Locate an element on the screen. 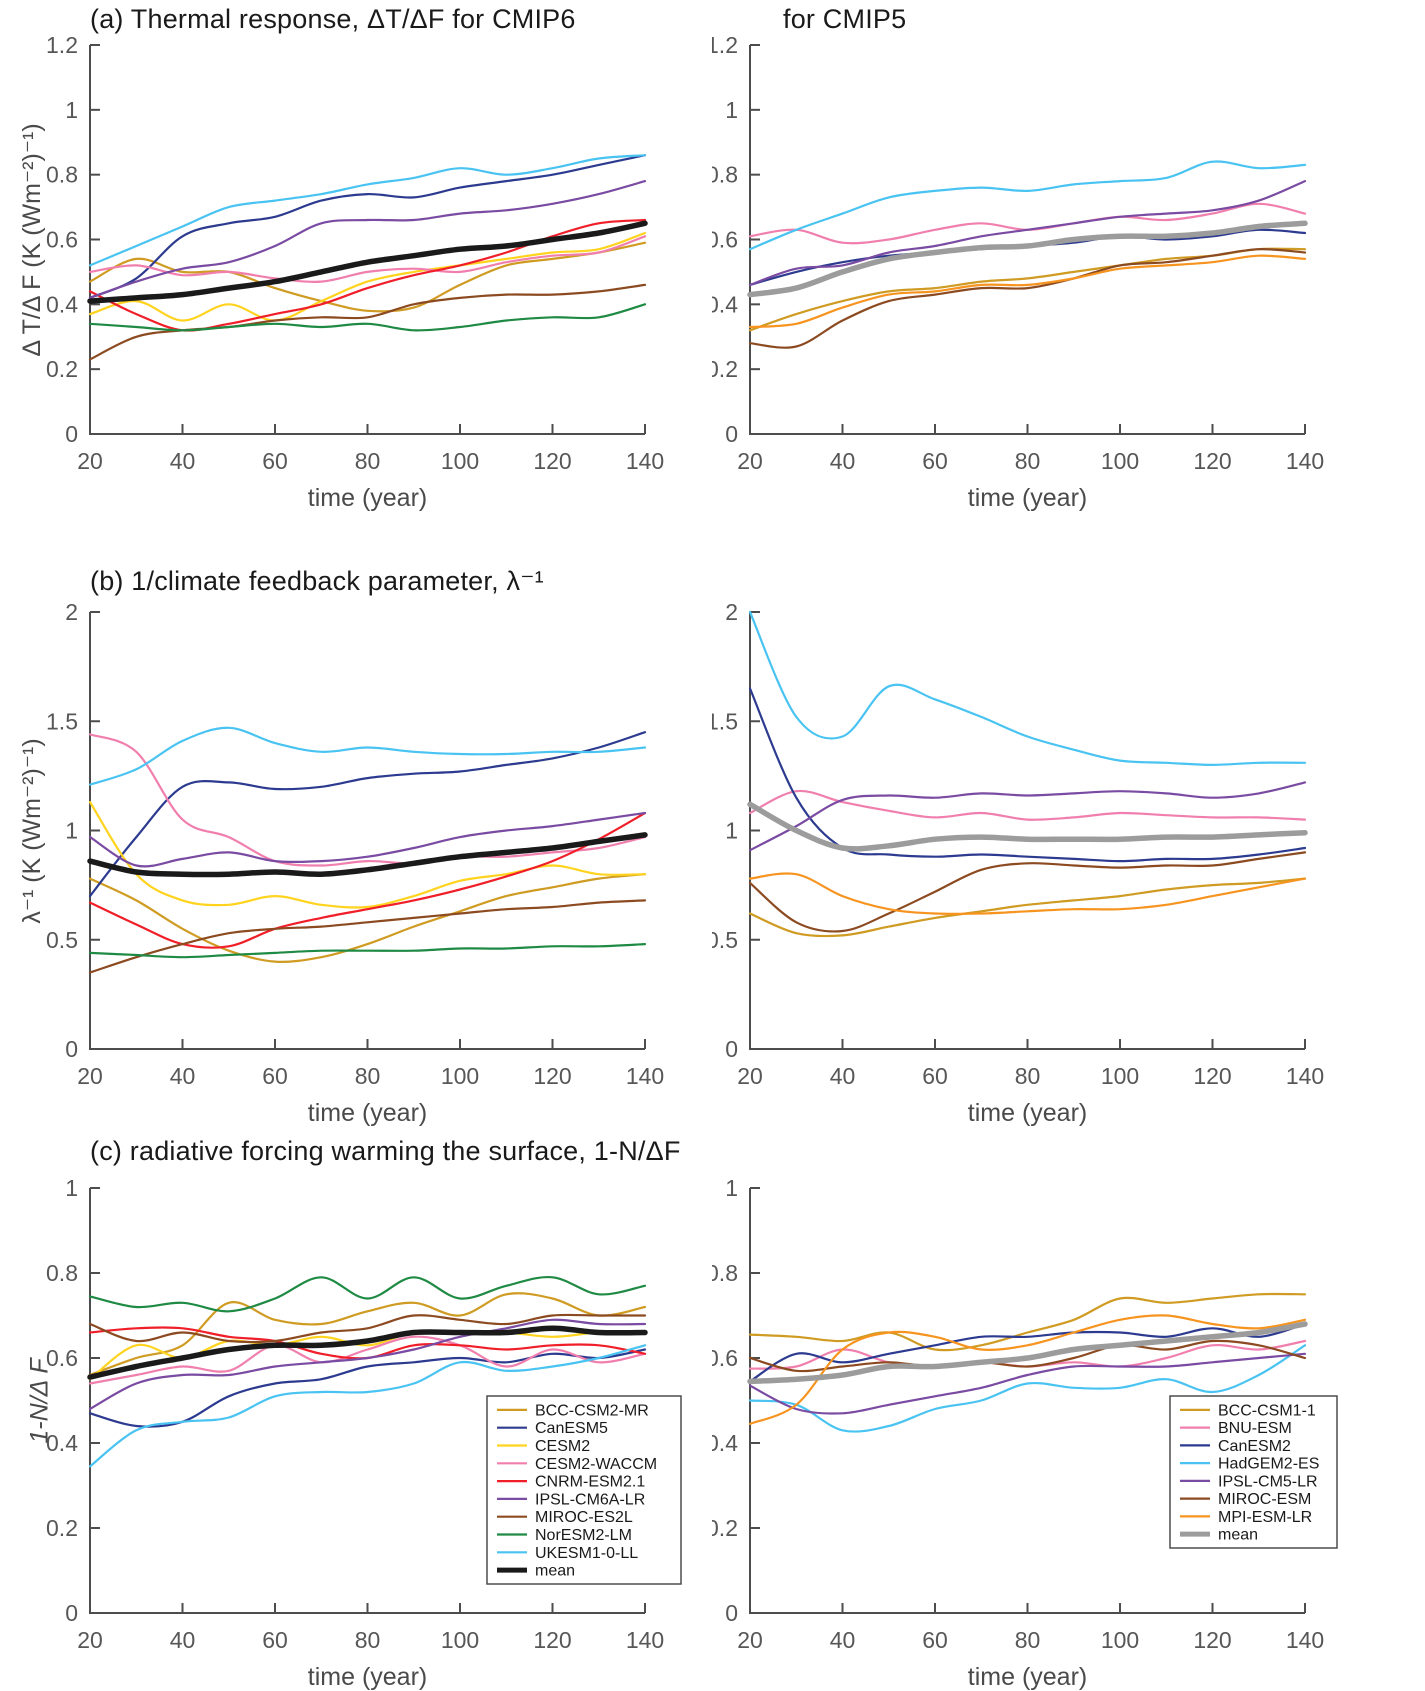  legend-box is located at coordinates (1253, 1472).